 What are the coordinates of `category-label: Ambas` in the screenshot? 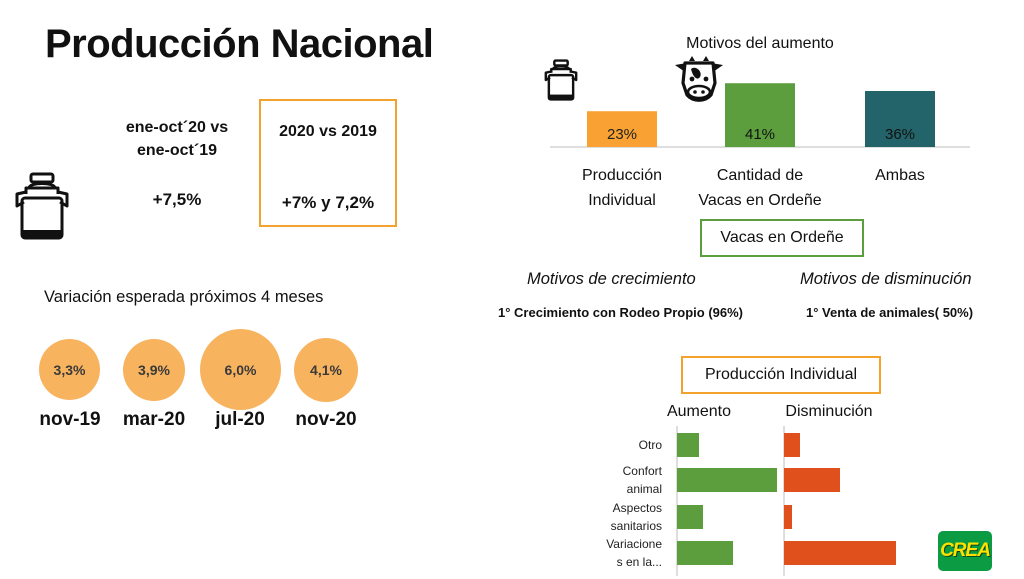 It's located at (900, 175).